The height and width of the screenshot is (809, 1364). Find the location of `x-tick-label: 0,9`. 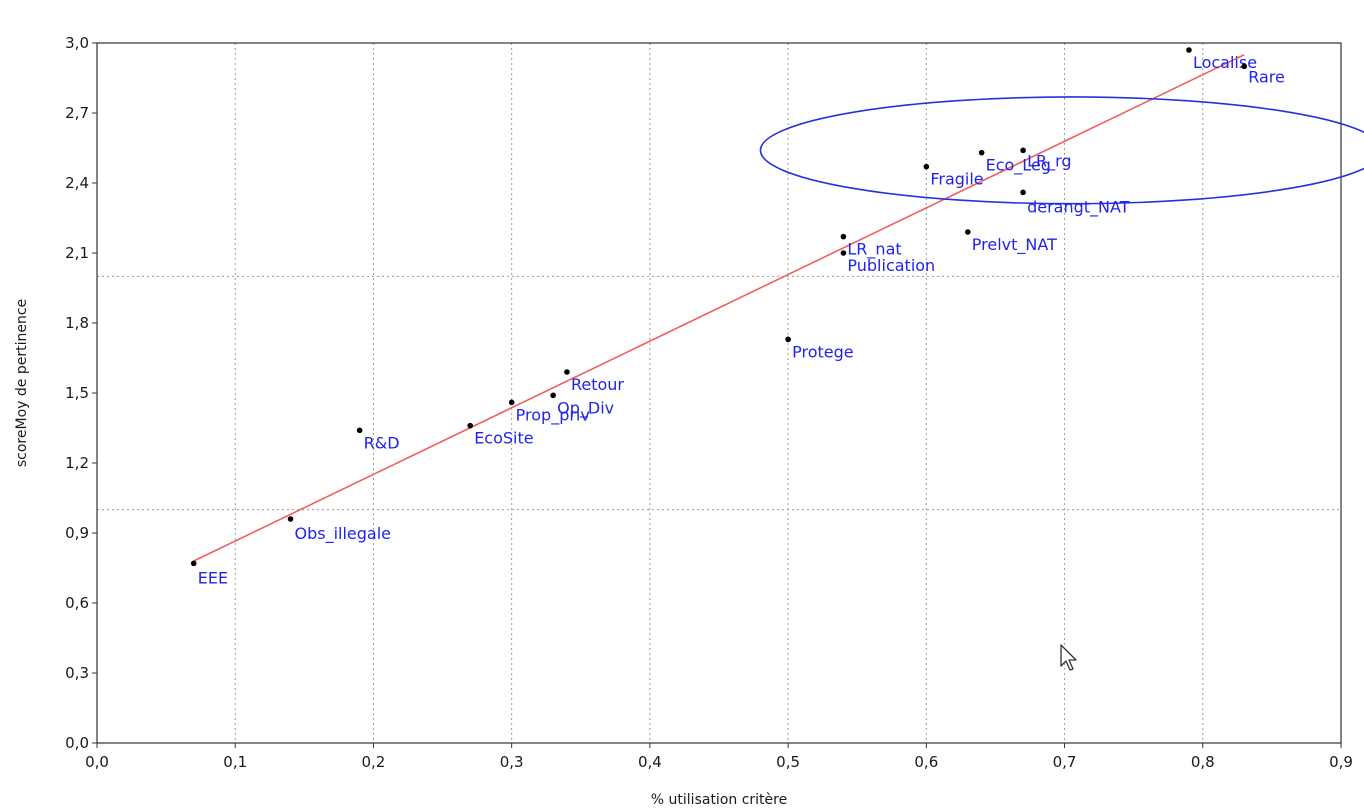

x-tick-label: 0,9 is located at coordinates (1341, 762).